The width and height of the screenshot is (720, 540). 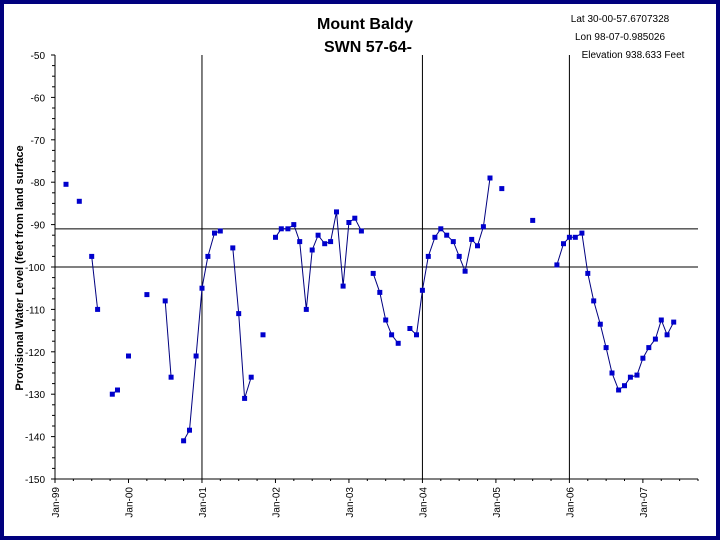 What do you see at coordinates (276, 502) in the screenshot?
I see `x-tick-label: Jan-02` at bounding box center [276, 502].